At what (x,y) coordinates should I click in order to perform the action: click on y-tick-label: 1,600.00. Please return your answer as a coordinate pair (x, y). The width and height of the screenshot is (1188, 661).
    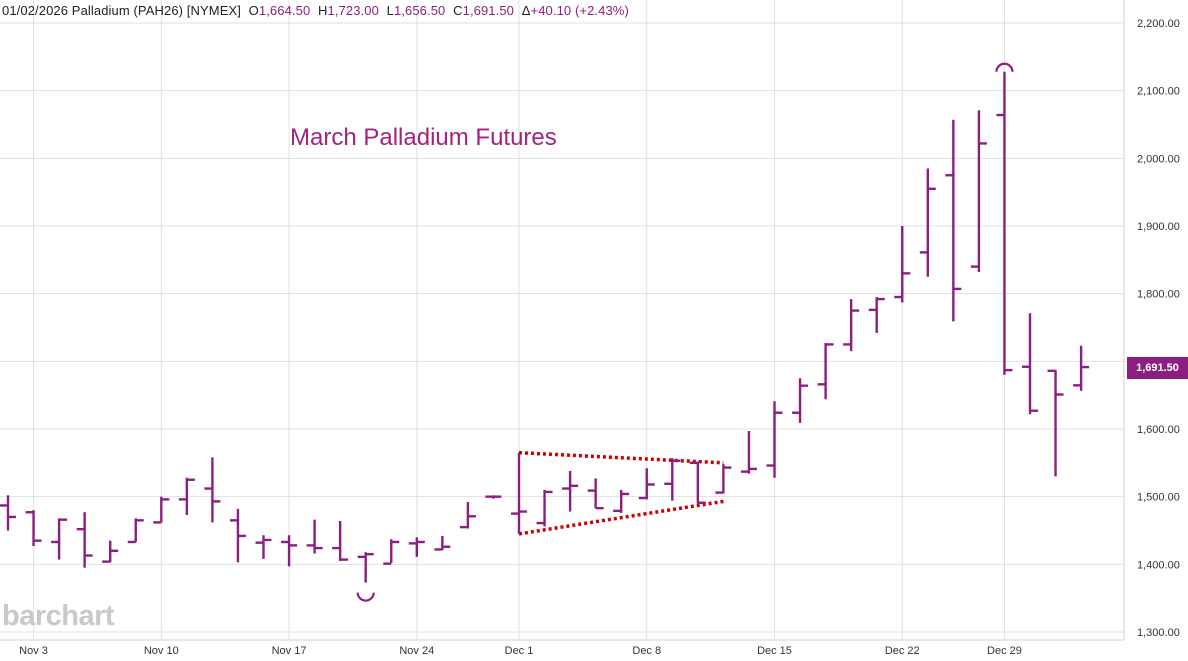
    Looking at the image, I should click on (1158, 430).